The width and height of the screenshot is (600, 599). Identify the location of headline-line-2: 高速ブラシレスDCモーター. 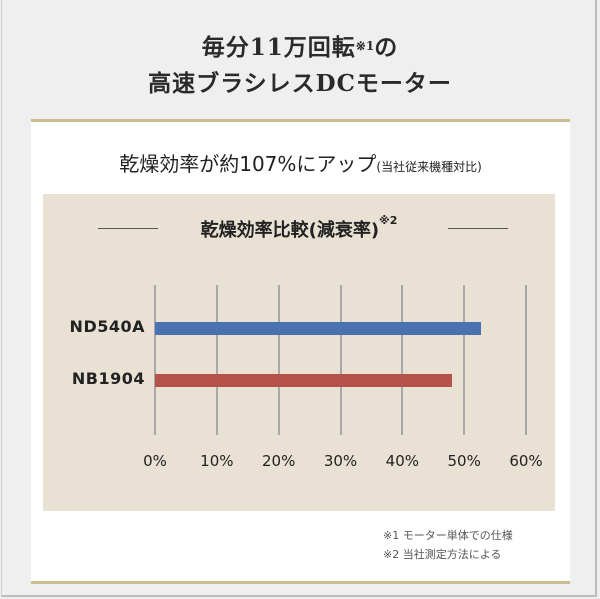
(300, 83).